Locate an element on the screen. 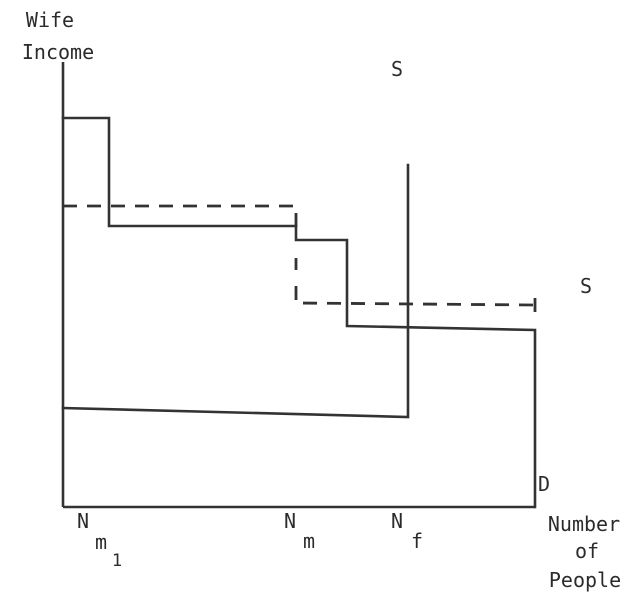  tick-nm1-subsub: 1 is located at coordinates (117, 561).